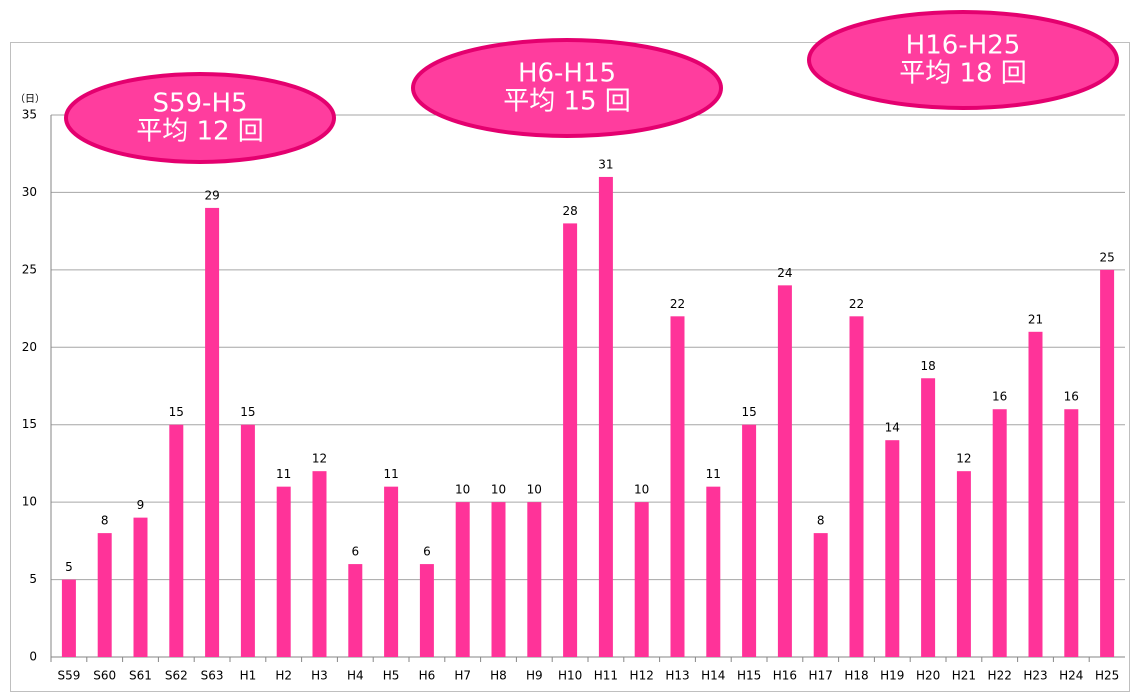 The width and height of the screenshot is (1131, 693). What do you see at coordinates (29, 192) in the screenshot?
I see `y-tick-label: 30` at bounding box center [29, 192].